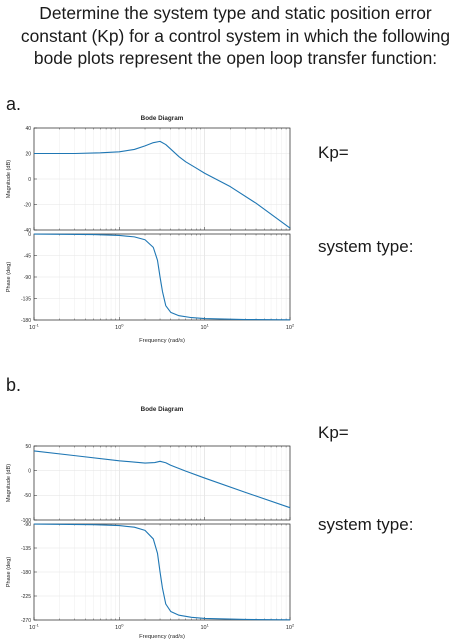 The image size is (471, 644). I want to click on y-tick-label: 50, so click(28, 447).